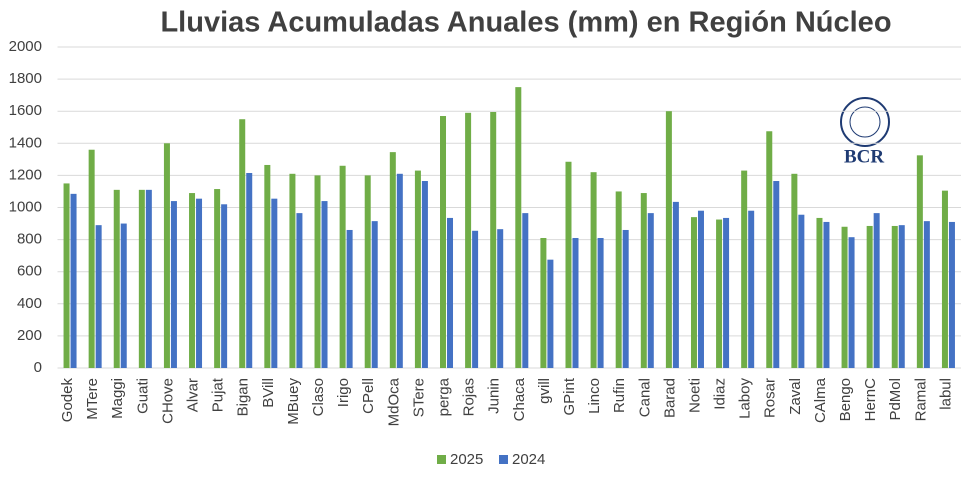 The width and height of the screenshot is (968, 494). What do you see at coordinates (544, 391) in the screenshot?
I see `x-tick-label: gvill` at bounding box center [544, 391].